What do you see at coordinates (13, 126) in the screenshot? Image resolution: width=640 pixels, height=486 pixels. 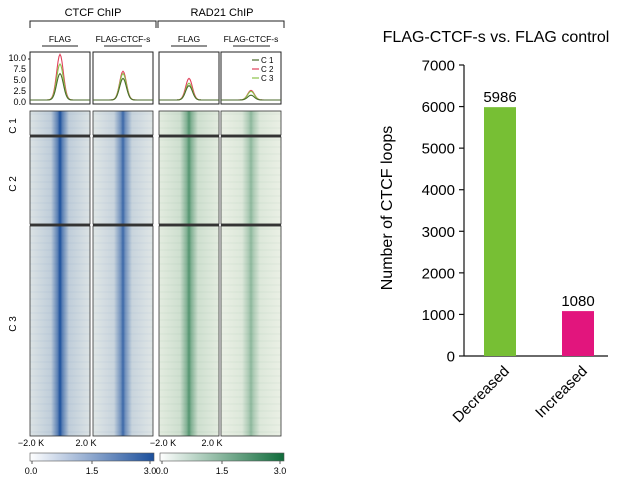 I see `cluster-label-c1: C 1` at bounding box center [13, 126].